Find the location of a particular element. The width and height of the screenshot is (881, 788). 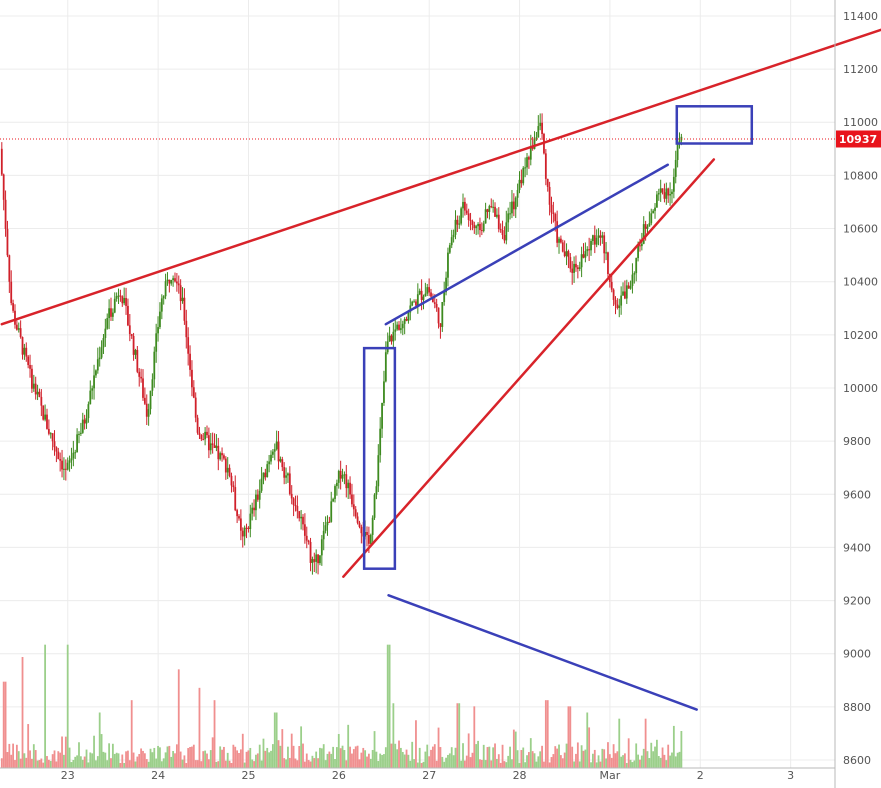

x-tick-label: 3 is located at coordinates (790, 775).